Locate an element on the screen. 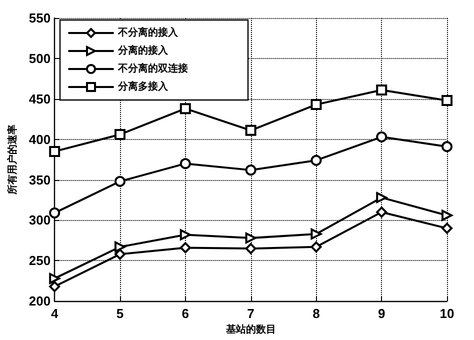 The image size is (474, 340). y-tick-label: 250 is located at coordinates (39, 260).